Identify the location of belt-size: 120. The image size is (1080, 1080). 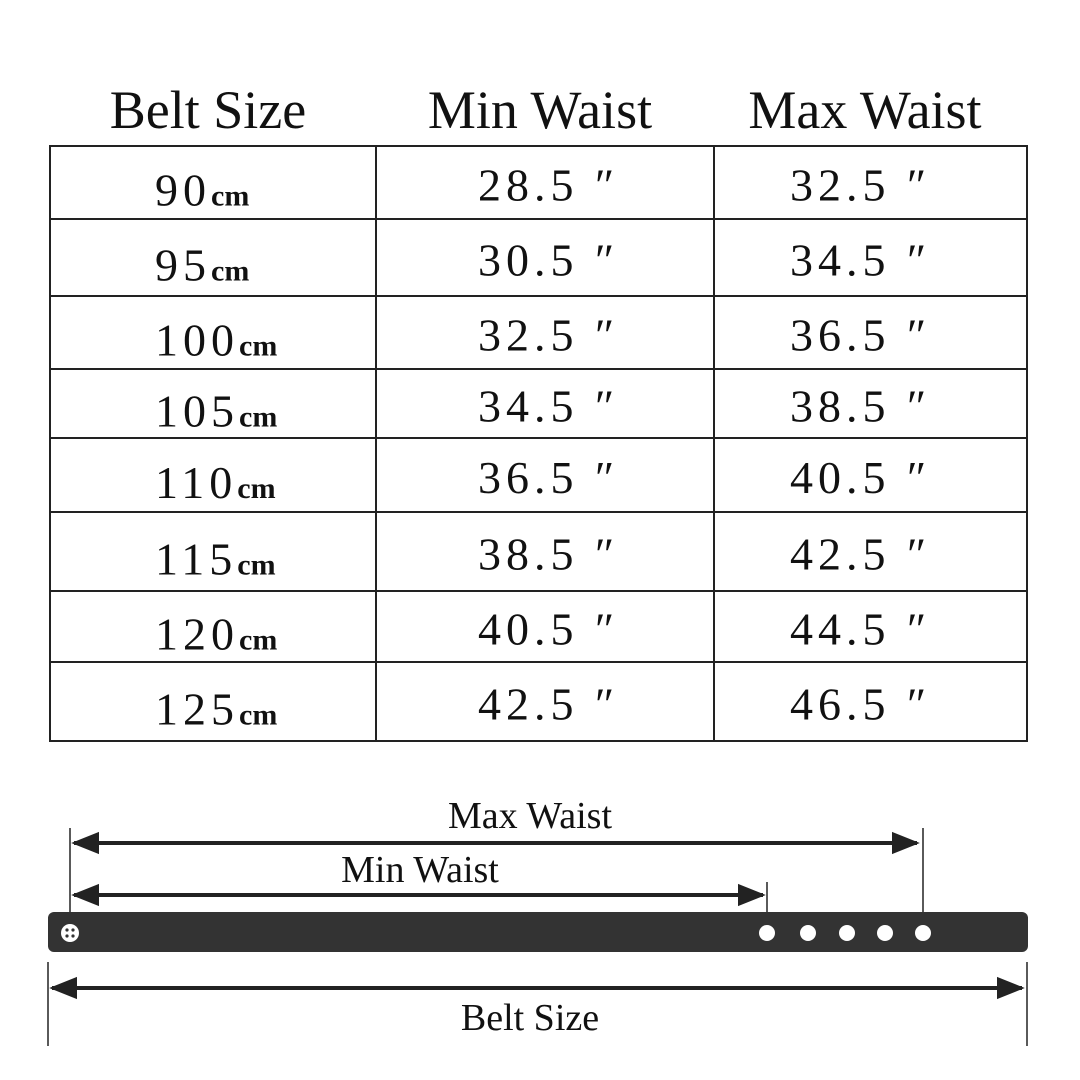
(197, 634).